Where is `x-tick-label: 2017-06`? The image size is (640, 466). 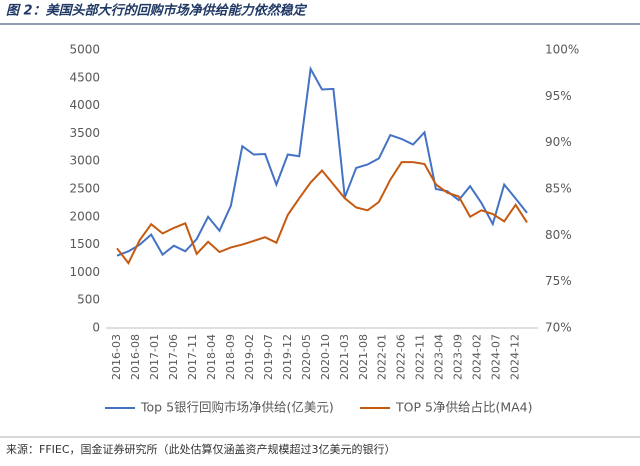
x-tick-label: 2017-06 is located at coordinates (173, 357).